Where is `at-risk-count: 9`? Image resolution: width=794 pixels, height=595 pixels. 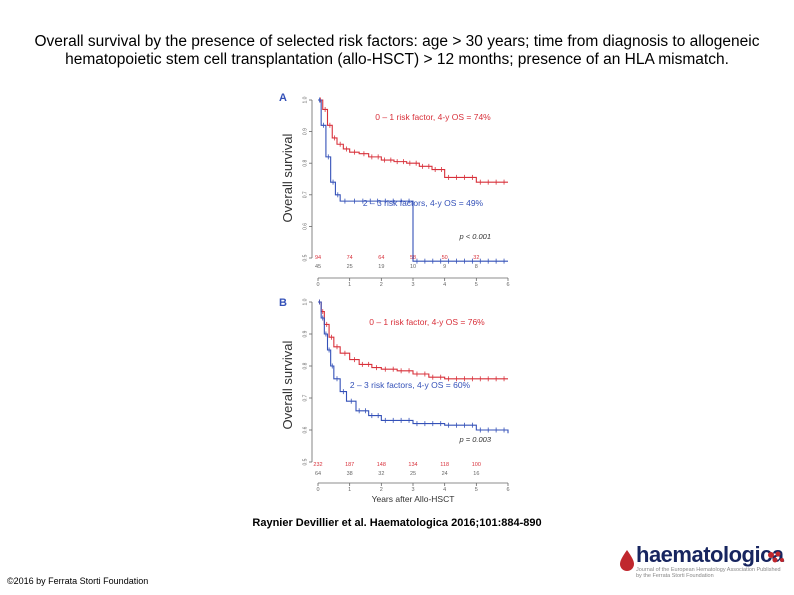
at-risk-count: 9 is located at coordinates (444, 267).